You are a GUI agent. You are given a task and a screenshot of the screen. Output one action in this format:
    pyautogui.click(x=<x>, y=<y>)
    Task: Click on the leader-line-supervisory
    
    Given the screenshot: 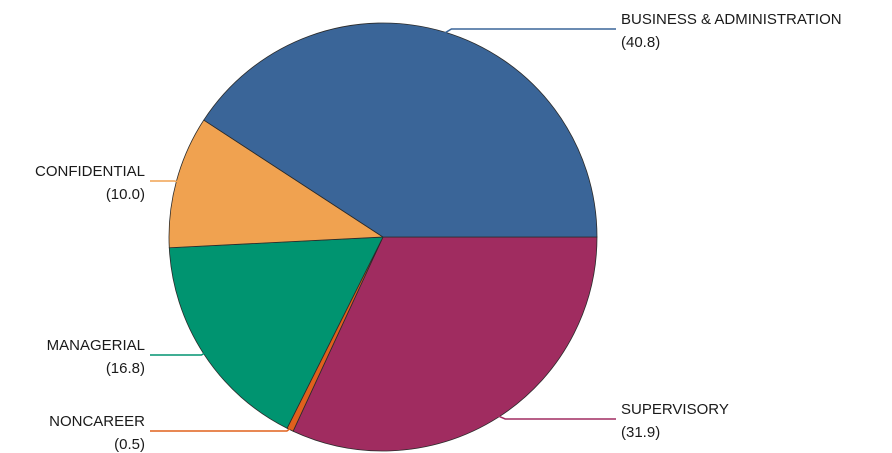 What is the action you would take?
    pyautogui.click(x=556, y=417)
    